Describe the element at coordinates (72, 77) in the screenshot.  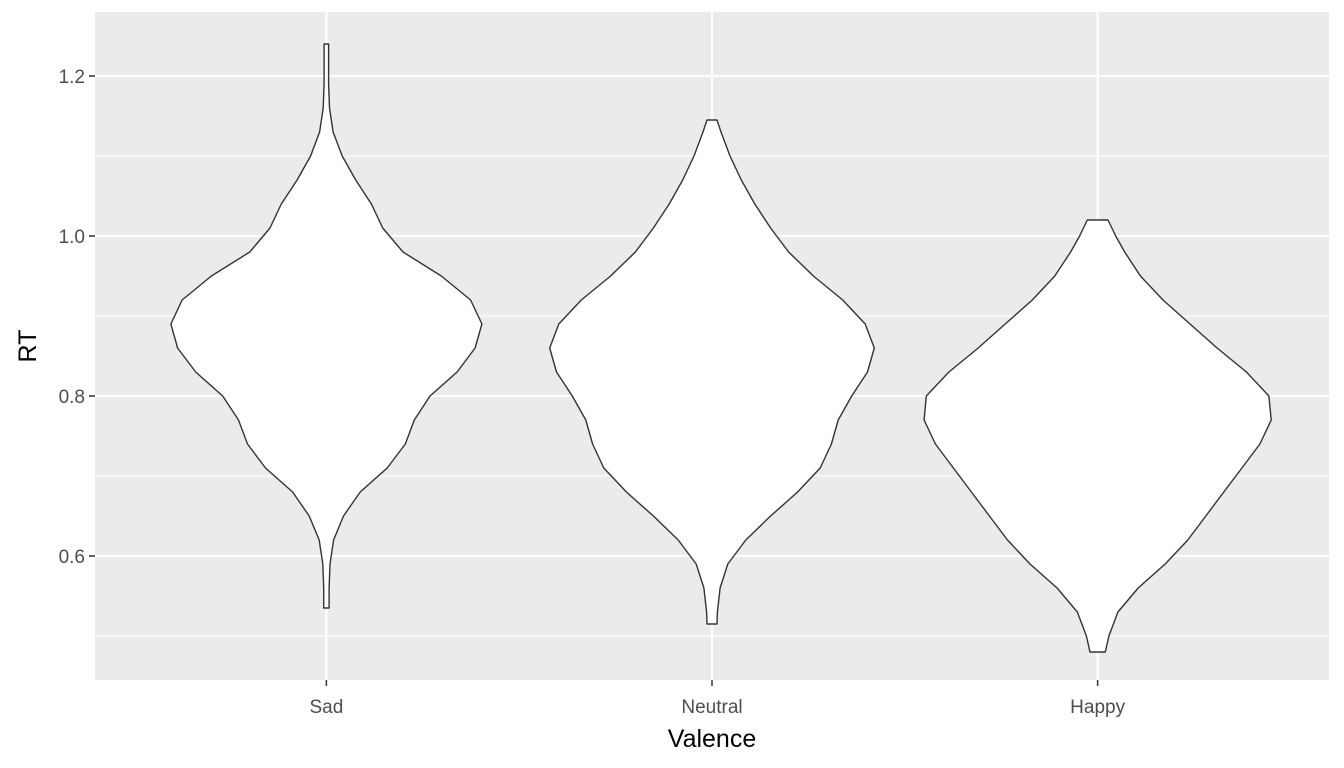
I see `y-tick-label: 1.2` at that location.